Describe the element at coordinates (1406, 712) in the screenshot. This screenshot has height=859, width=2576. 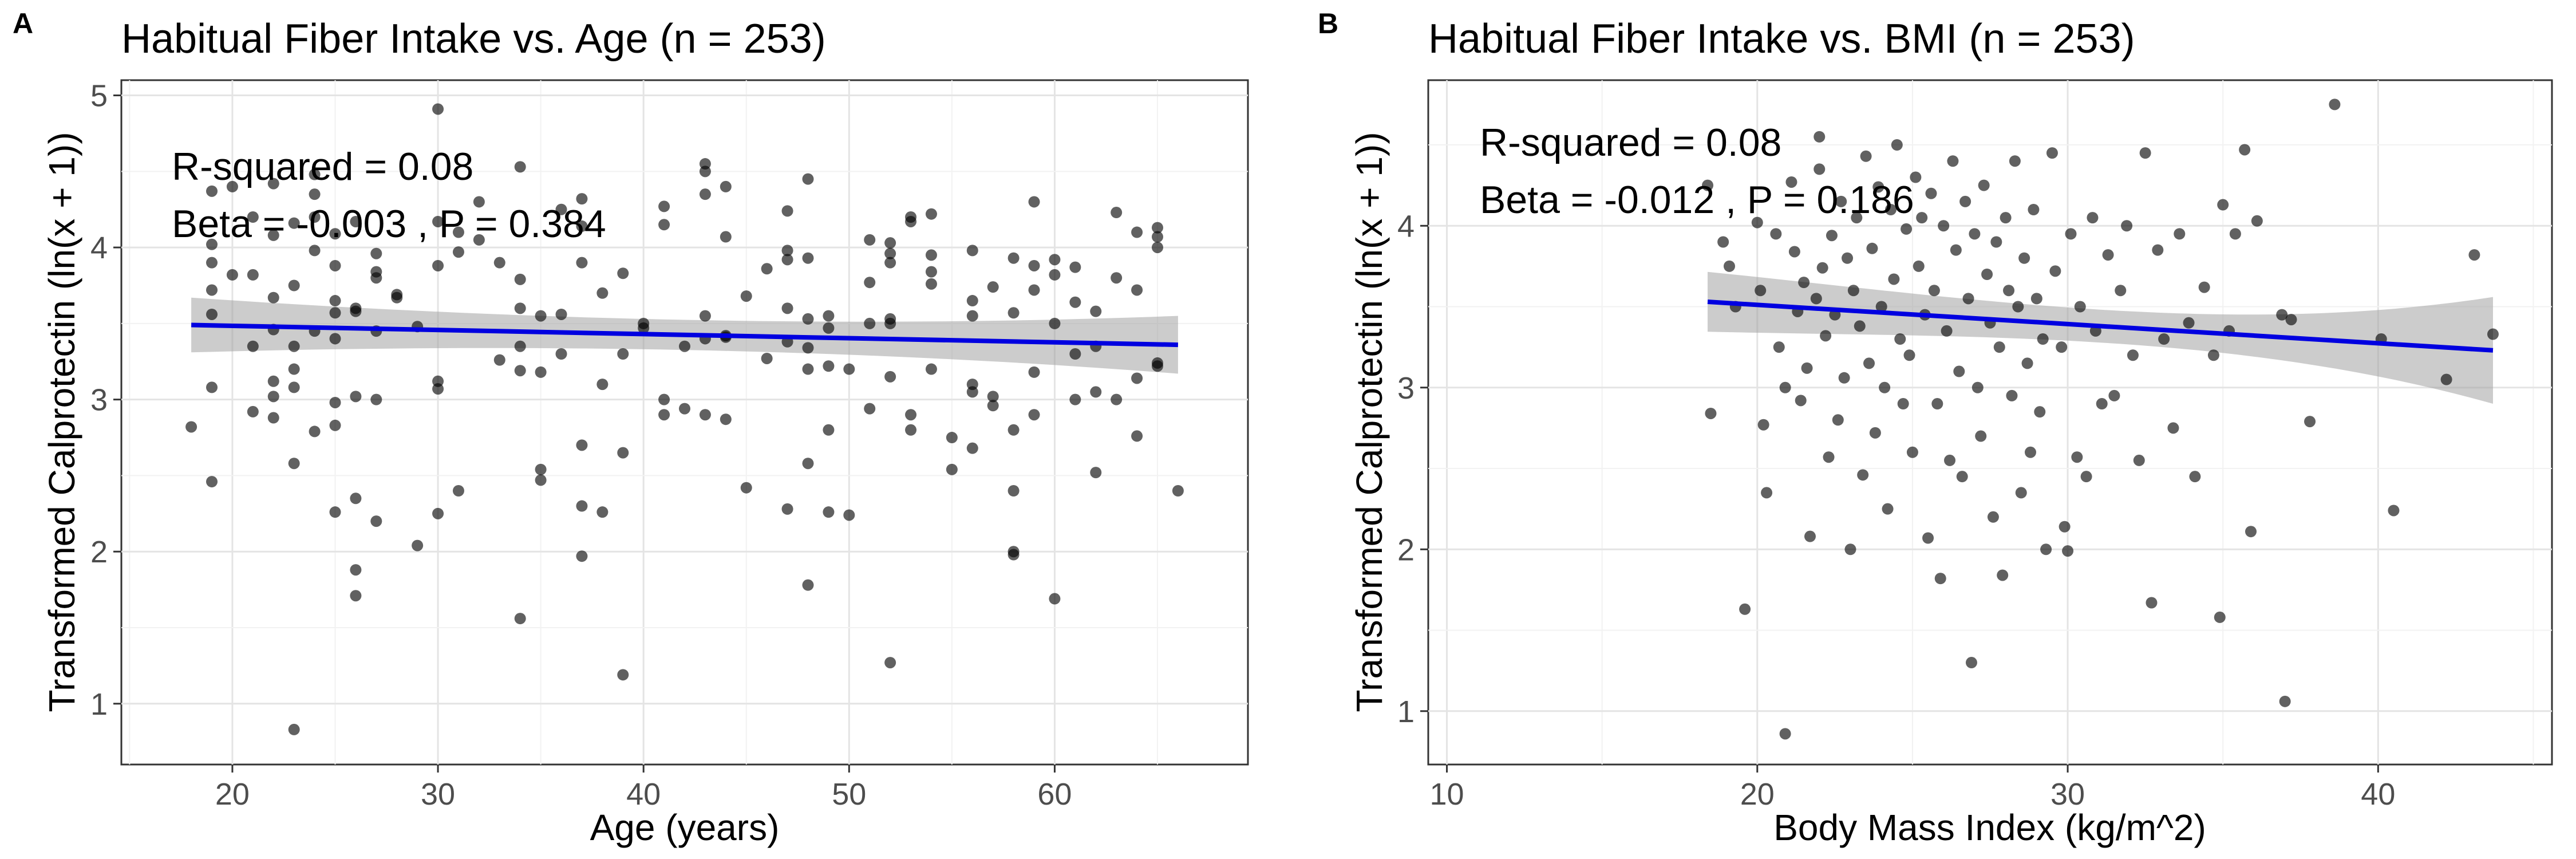
I see `y-tick-label-b: 1` at that location.